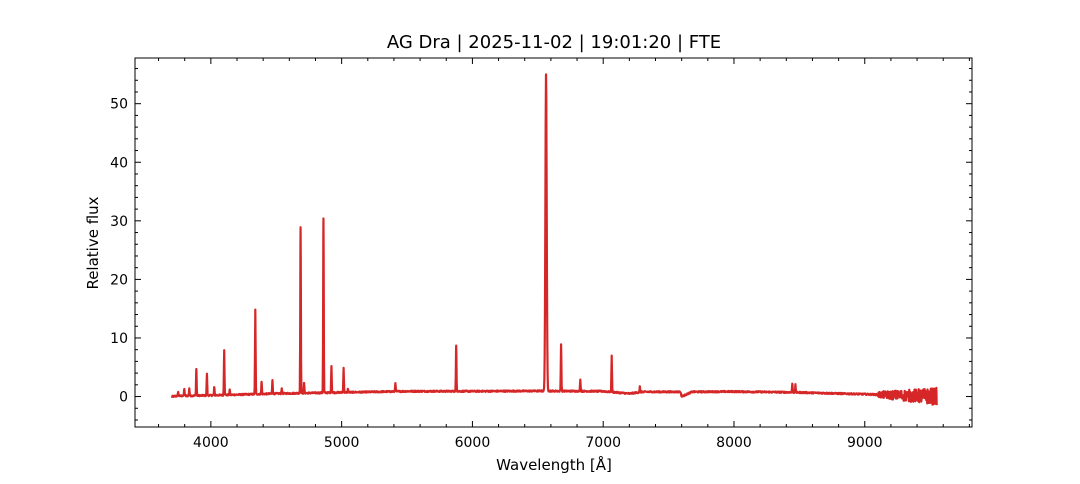 This screenshot has height=484, width=1080. Describe the element at coordinates (603, 443) in the screenshot. I see `x-tick-label: 7000` at that location.